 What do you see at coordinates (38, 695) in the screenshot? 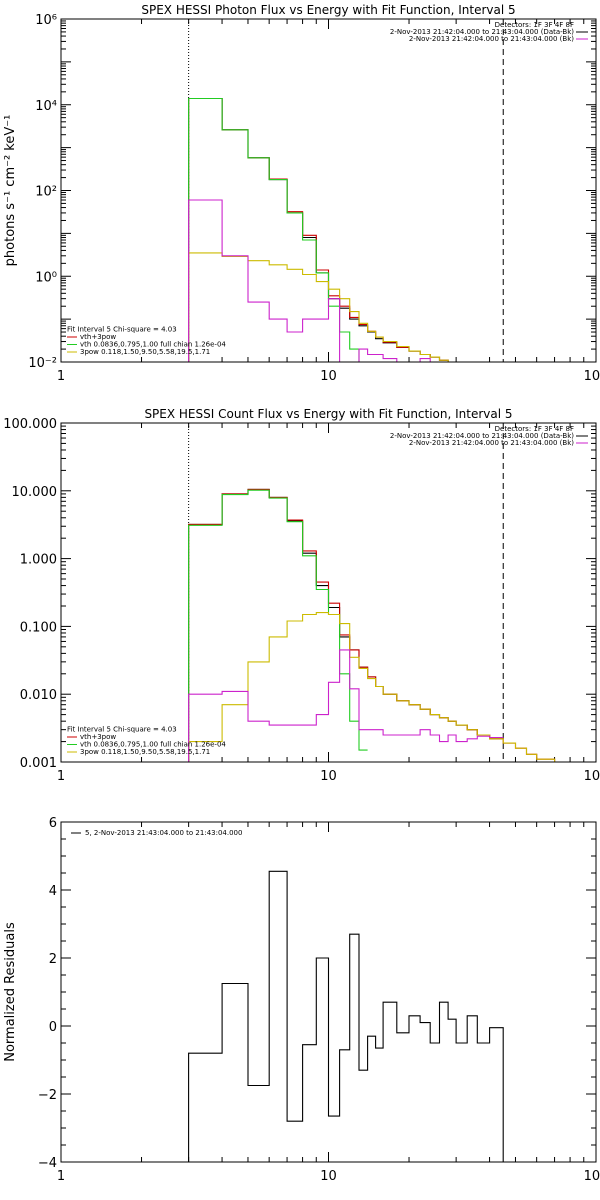
I see `y-tick-label: 0.010` at bounding box center [38, 695].